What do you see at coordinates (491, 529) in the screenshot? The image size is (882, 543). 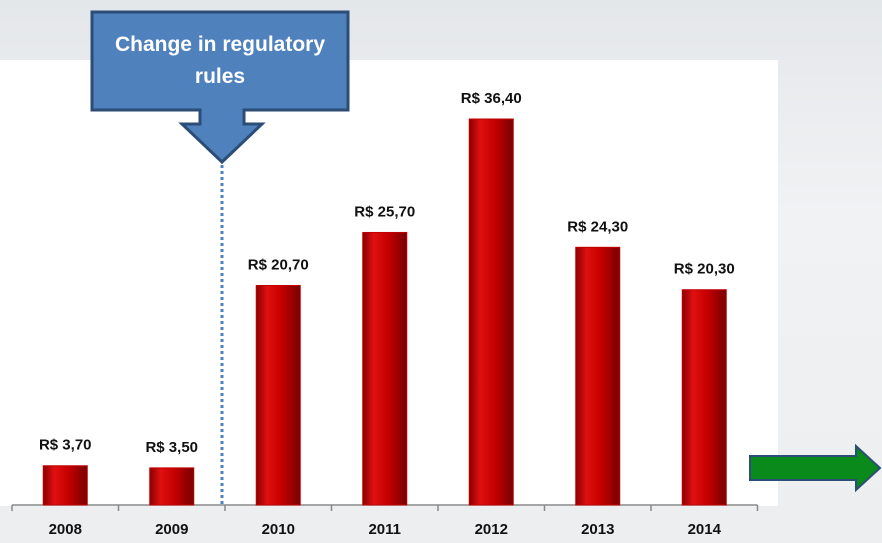 I see `x-tick-label: 2012` at bounding box center [491, 529].